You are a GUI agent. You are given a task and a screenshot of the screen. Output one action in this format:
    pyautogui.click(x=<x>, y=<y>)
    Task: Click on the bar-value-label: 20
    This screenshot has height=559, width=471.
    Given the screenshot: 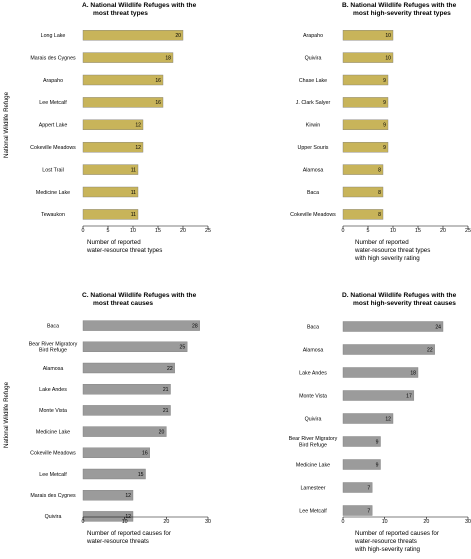 What is the action you would take?
    pyautogui.click(x=162, y=432)
    